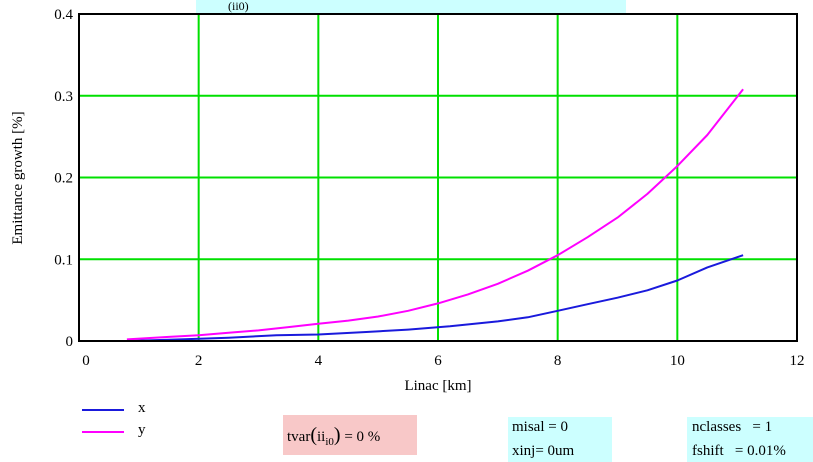 Image resolution: width=813 pixels, height=462 pixels. What do you see at coordinates (558, 361) in the screenshot?
I see `x-tick-label: 8` at bounding box center [558, 361].